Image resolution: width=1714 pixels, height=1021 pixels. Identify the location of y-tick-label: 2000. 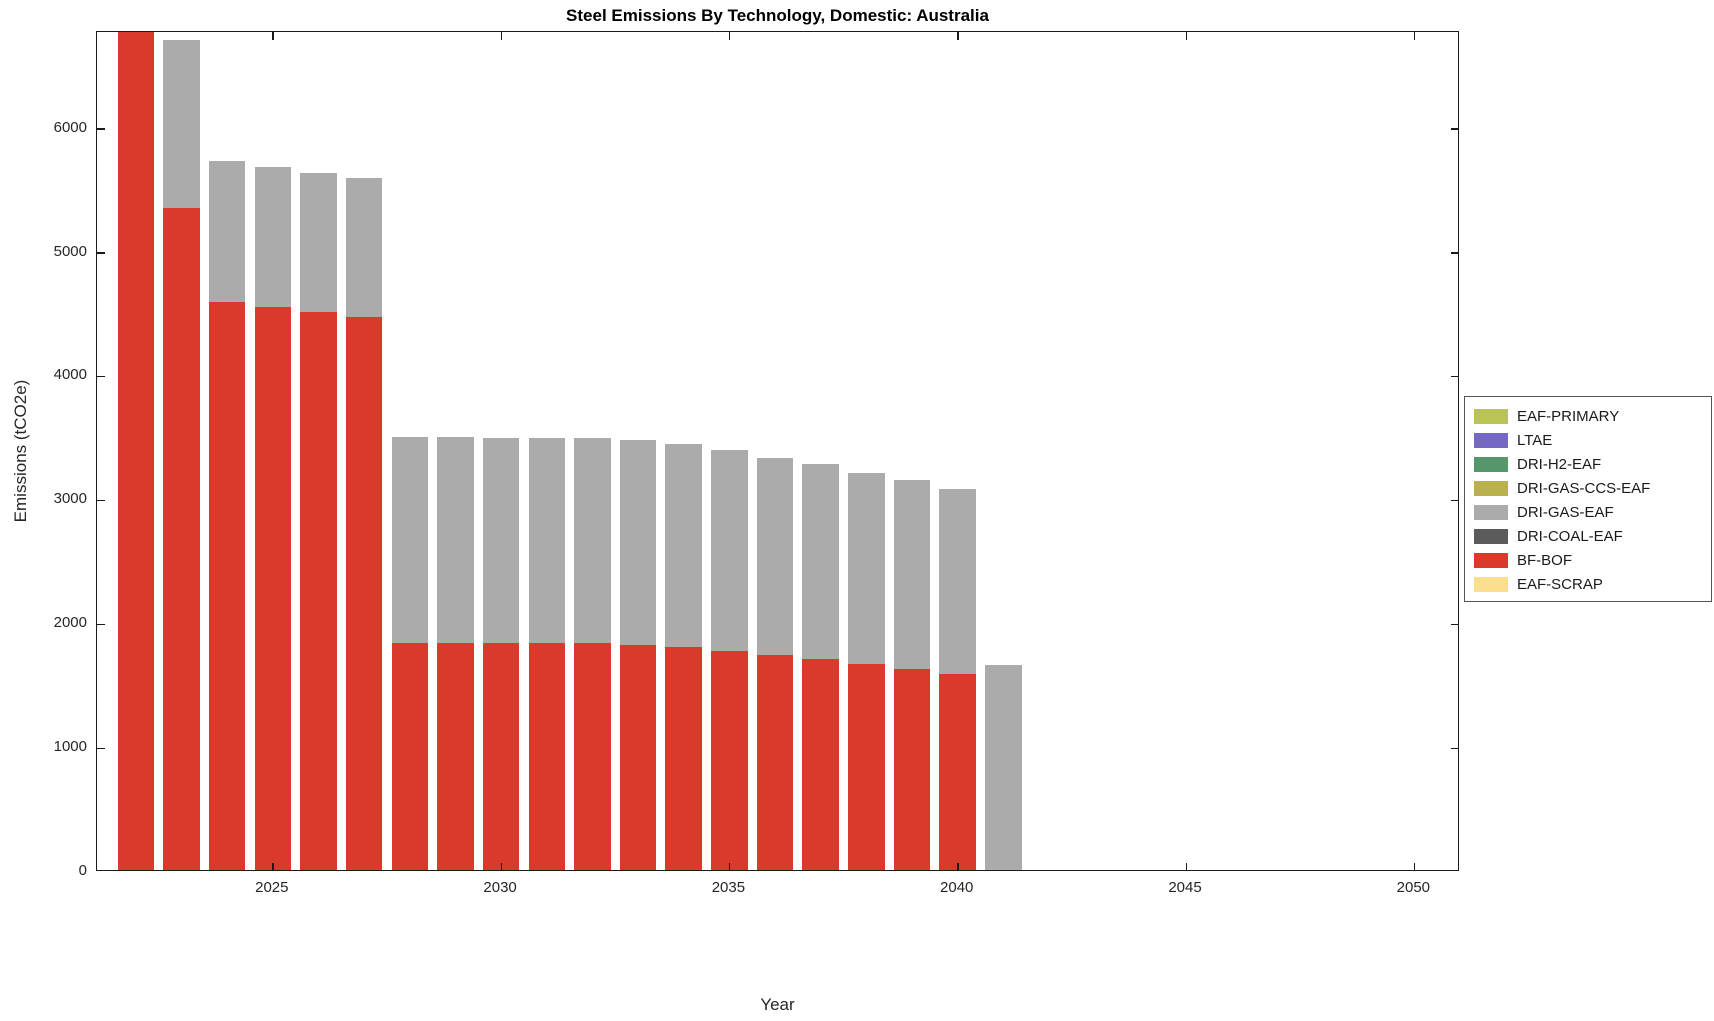
(70, 623).